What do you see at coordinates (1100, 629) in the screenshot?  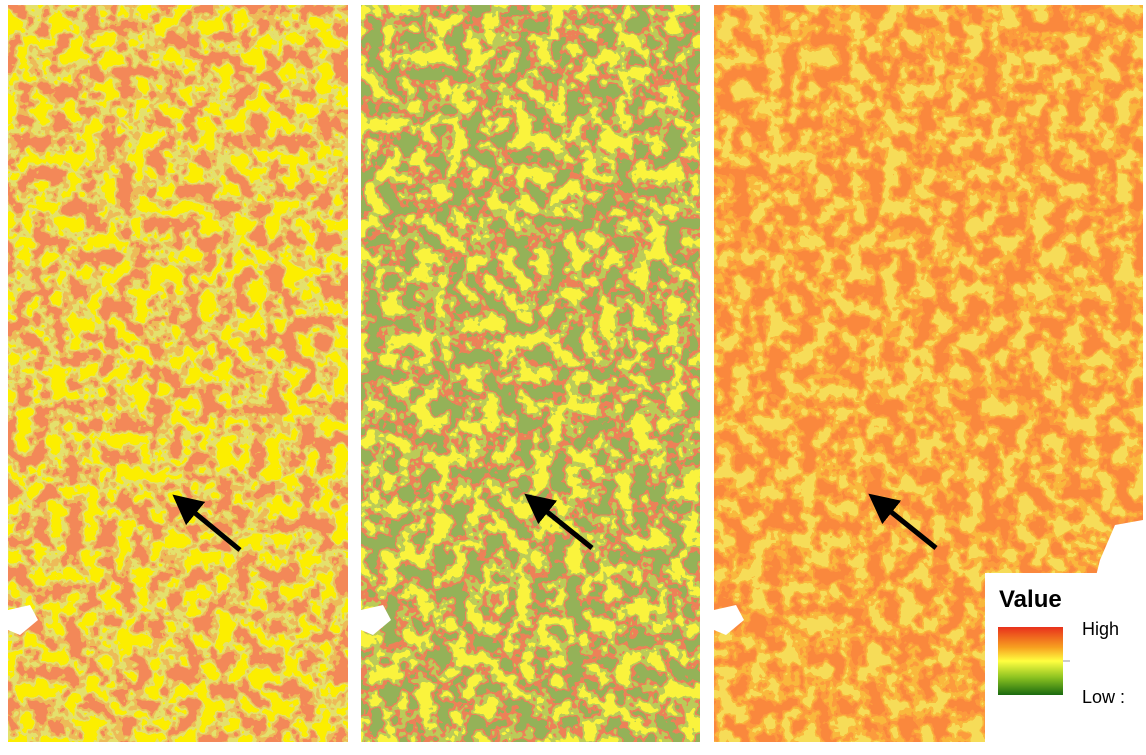 I see `legend-high: High` at bounding box center [1100, 629].